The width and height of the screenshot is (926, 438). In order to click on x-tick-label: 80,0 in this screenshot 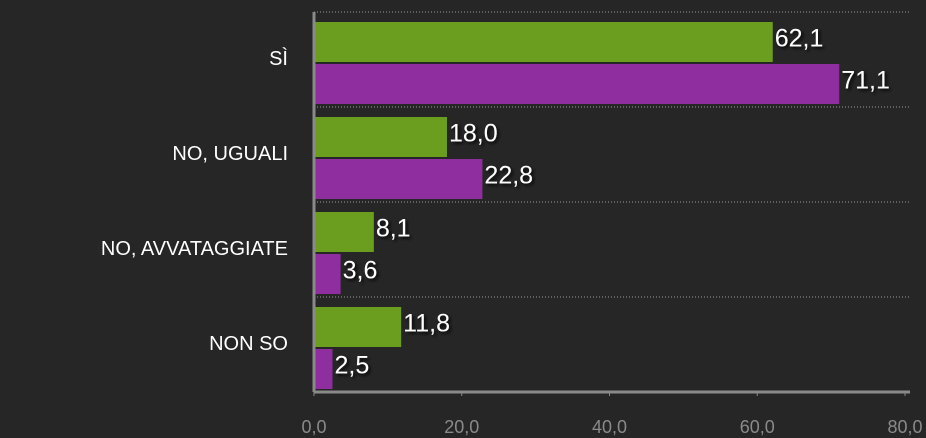, I will do `click(904, 427)`.